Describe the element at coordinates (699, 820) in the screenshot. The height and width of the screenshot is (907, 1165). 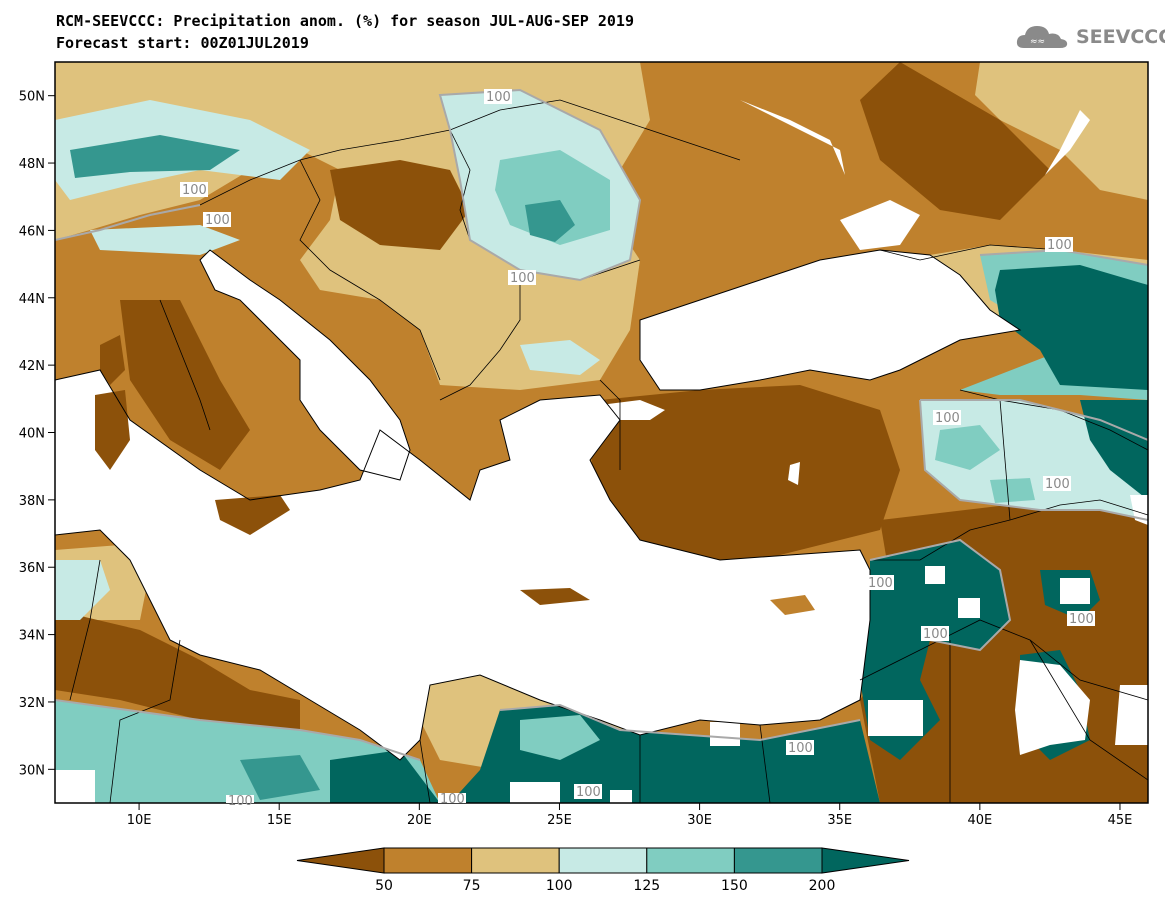
I see `lon-tick-label: 30E` at that location.